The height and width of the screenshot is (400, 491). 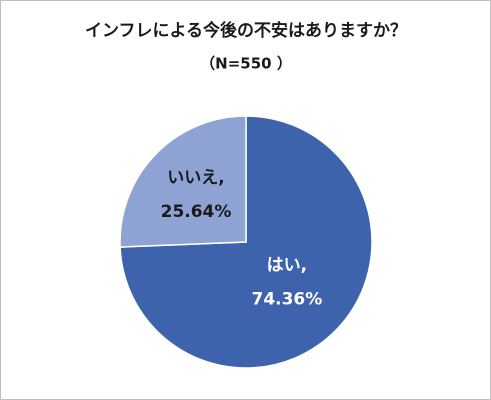 What do you see at coordinates (195, 178) in the screenshot?
I see `slice-category-label: いいえ,` at bounding box center [195, 178].